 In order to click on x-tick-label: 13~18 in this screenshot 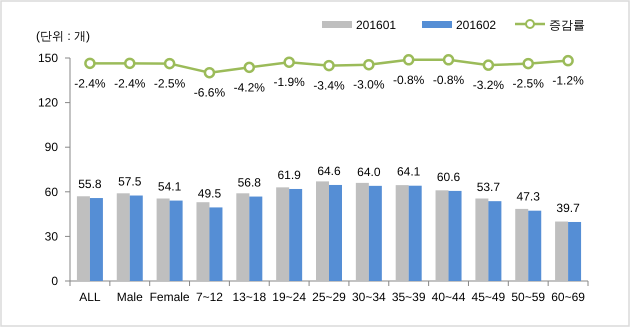, I will do `click(249, 297)`.